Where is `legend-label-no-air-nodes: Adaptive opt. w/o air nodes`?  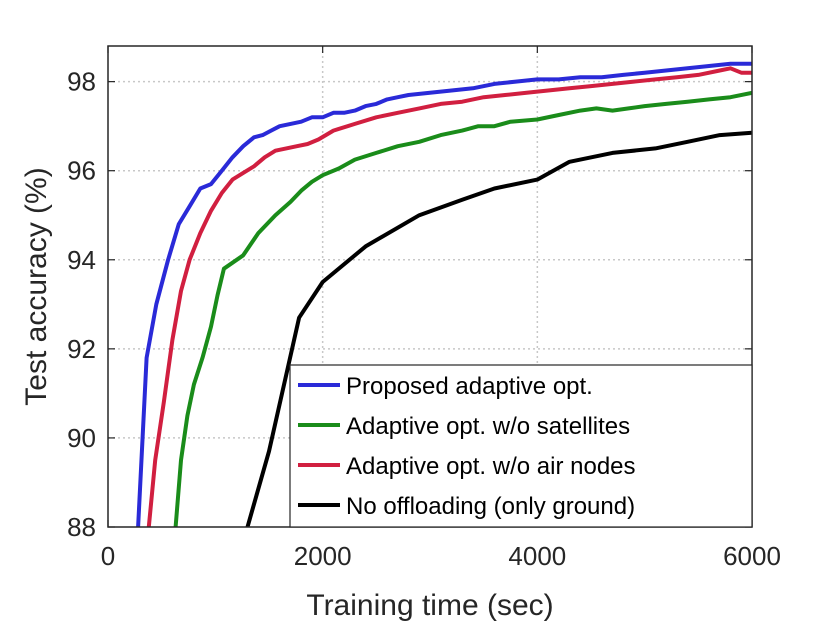
legend-label-no-air-nodes: Adaptive opt. w/o air nodes is located at coordinates (491, 466).